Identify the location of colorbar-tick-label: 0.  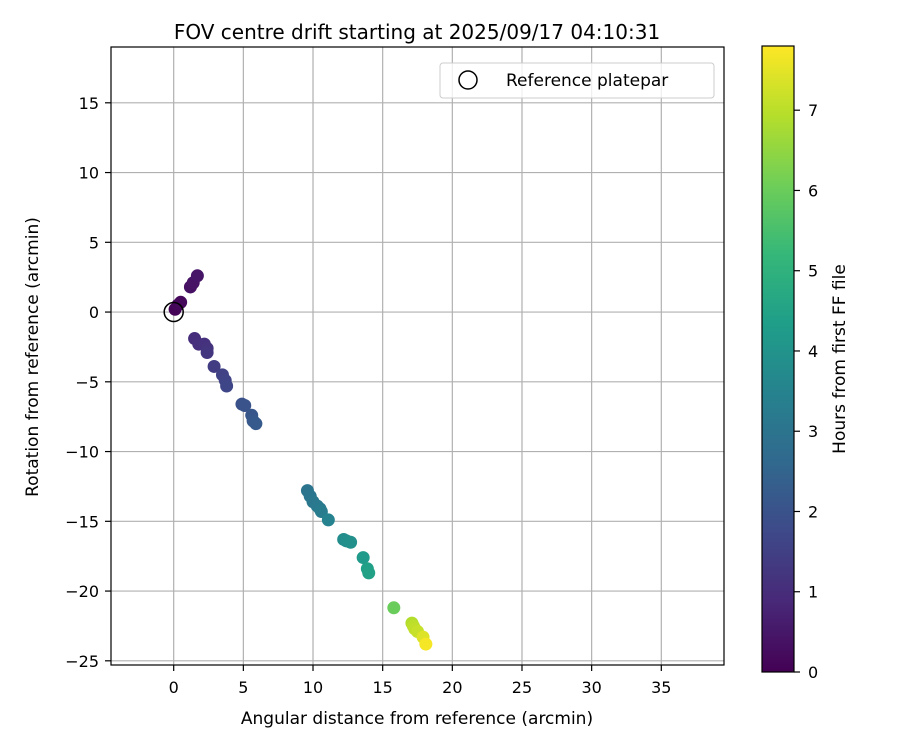
(813, 672).